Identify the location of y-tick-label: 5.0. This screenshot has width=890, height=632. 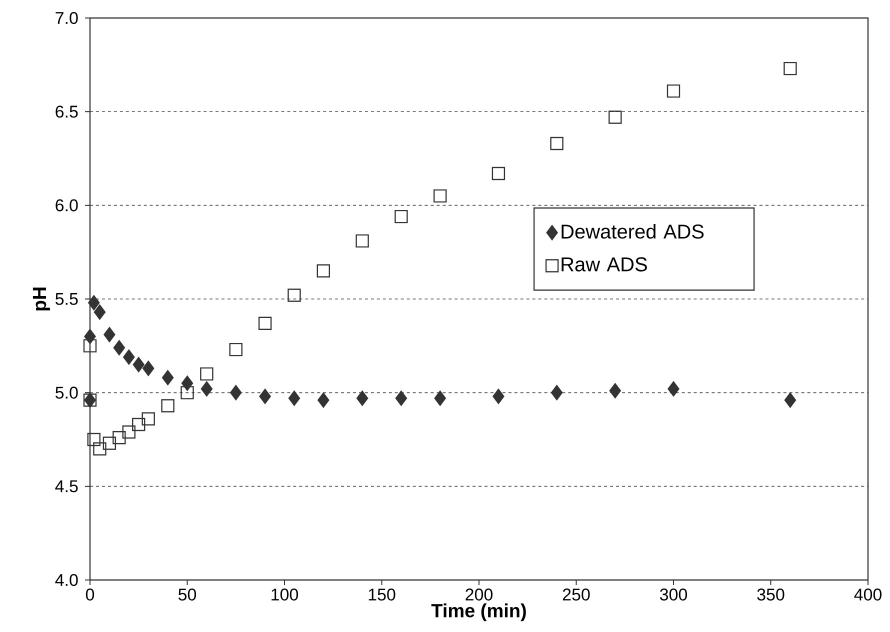
(67, 392).